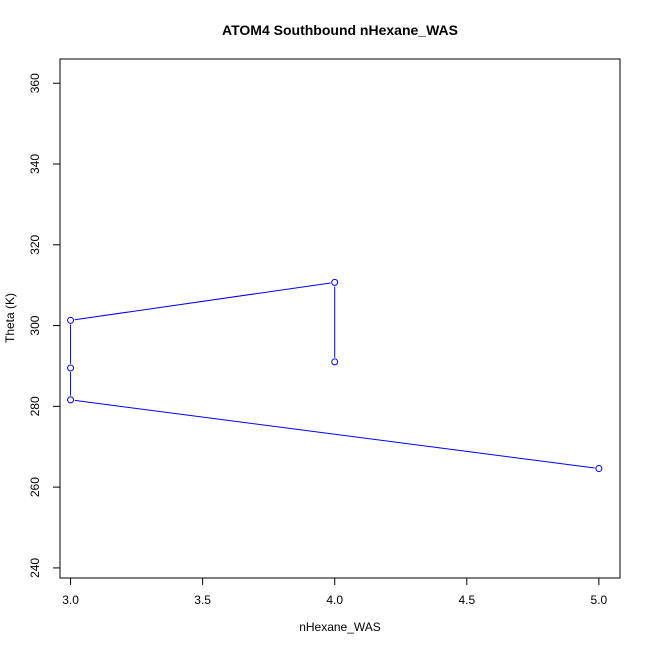 The image size is (650, 655). I want to click on x-axis: 3.0 3.5 4.0 4.5 5.0, so click(335, 592).